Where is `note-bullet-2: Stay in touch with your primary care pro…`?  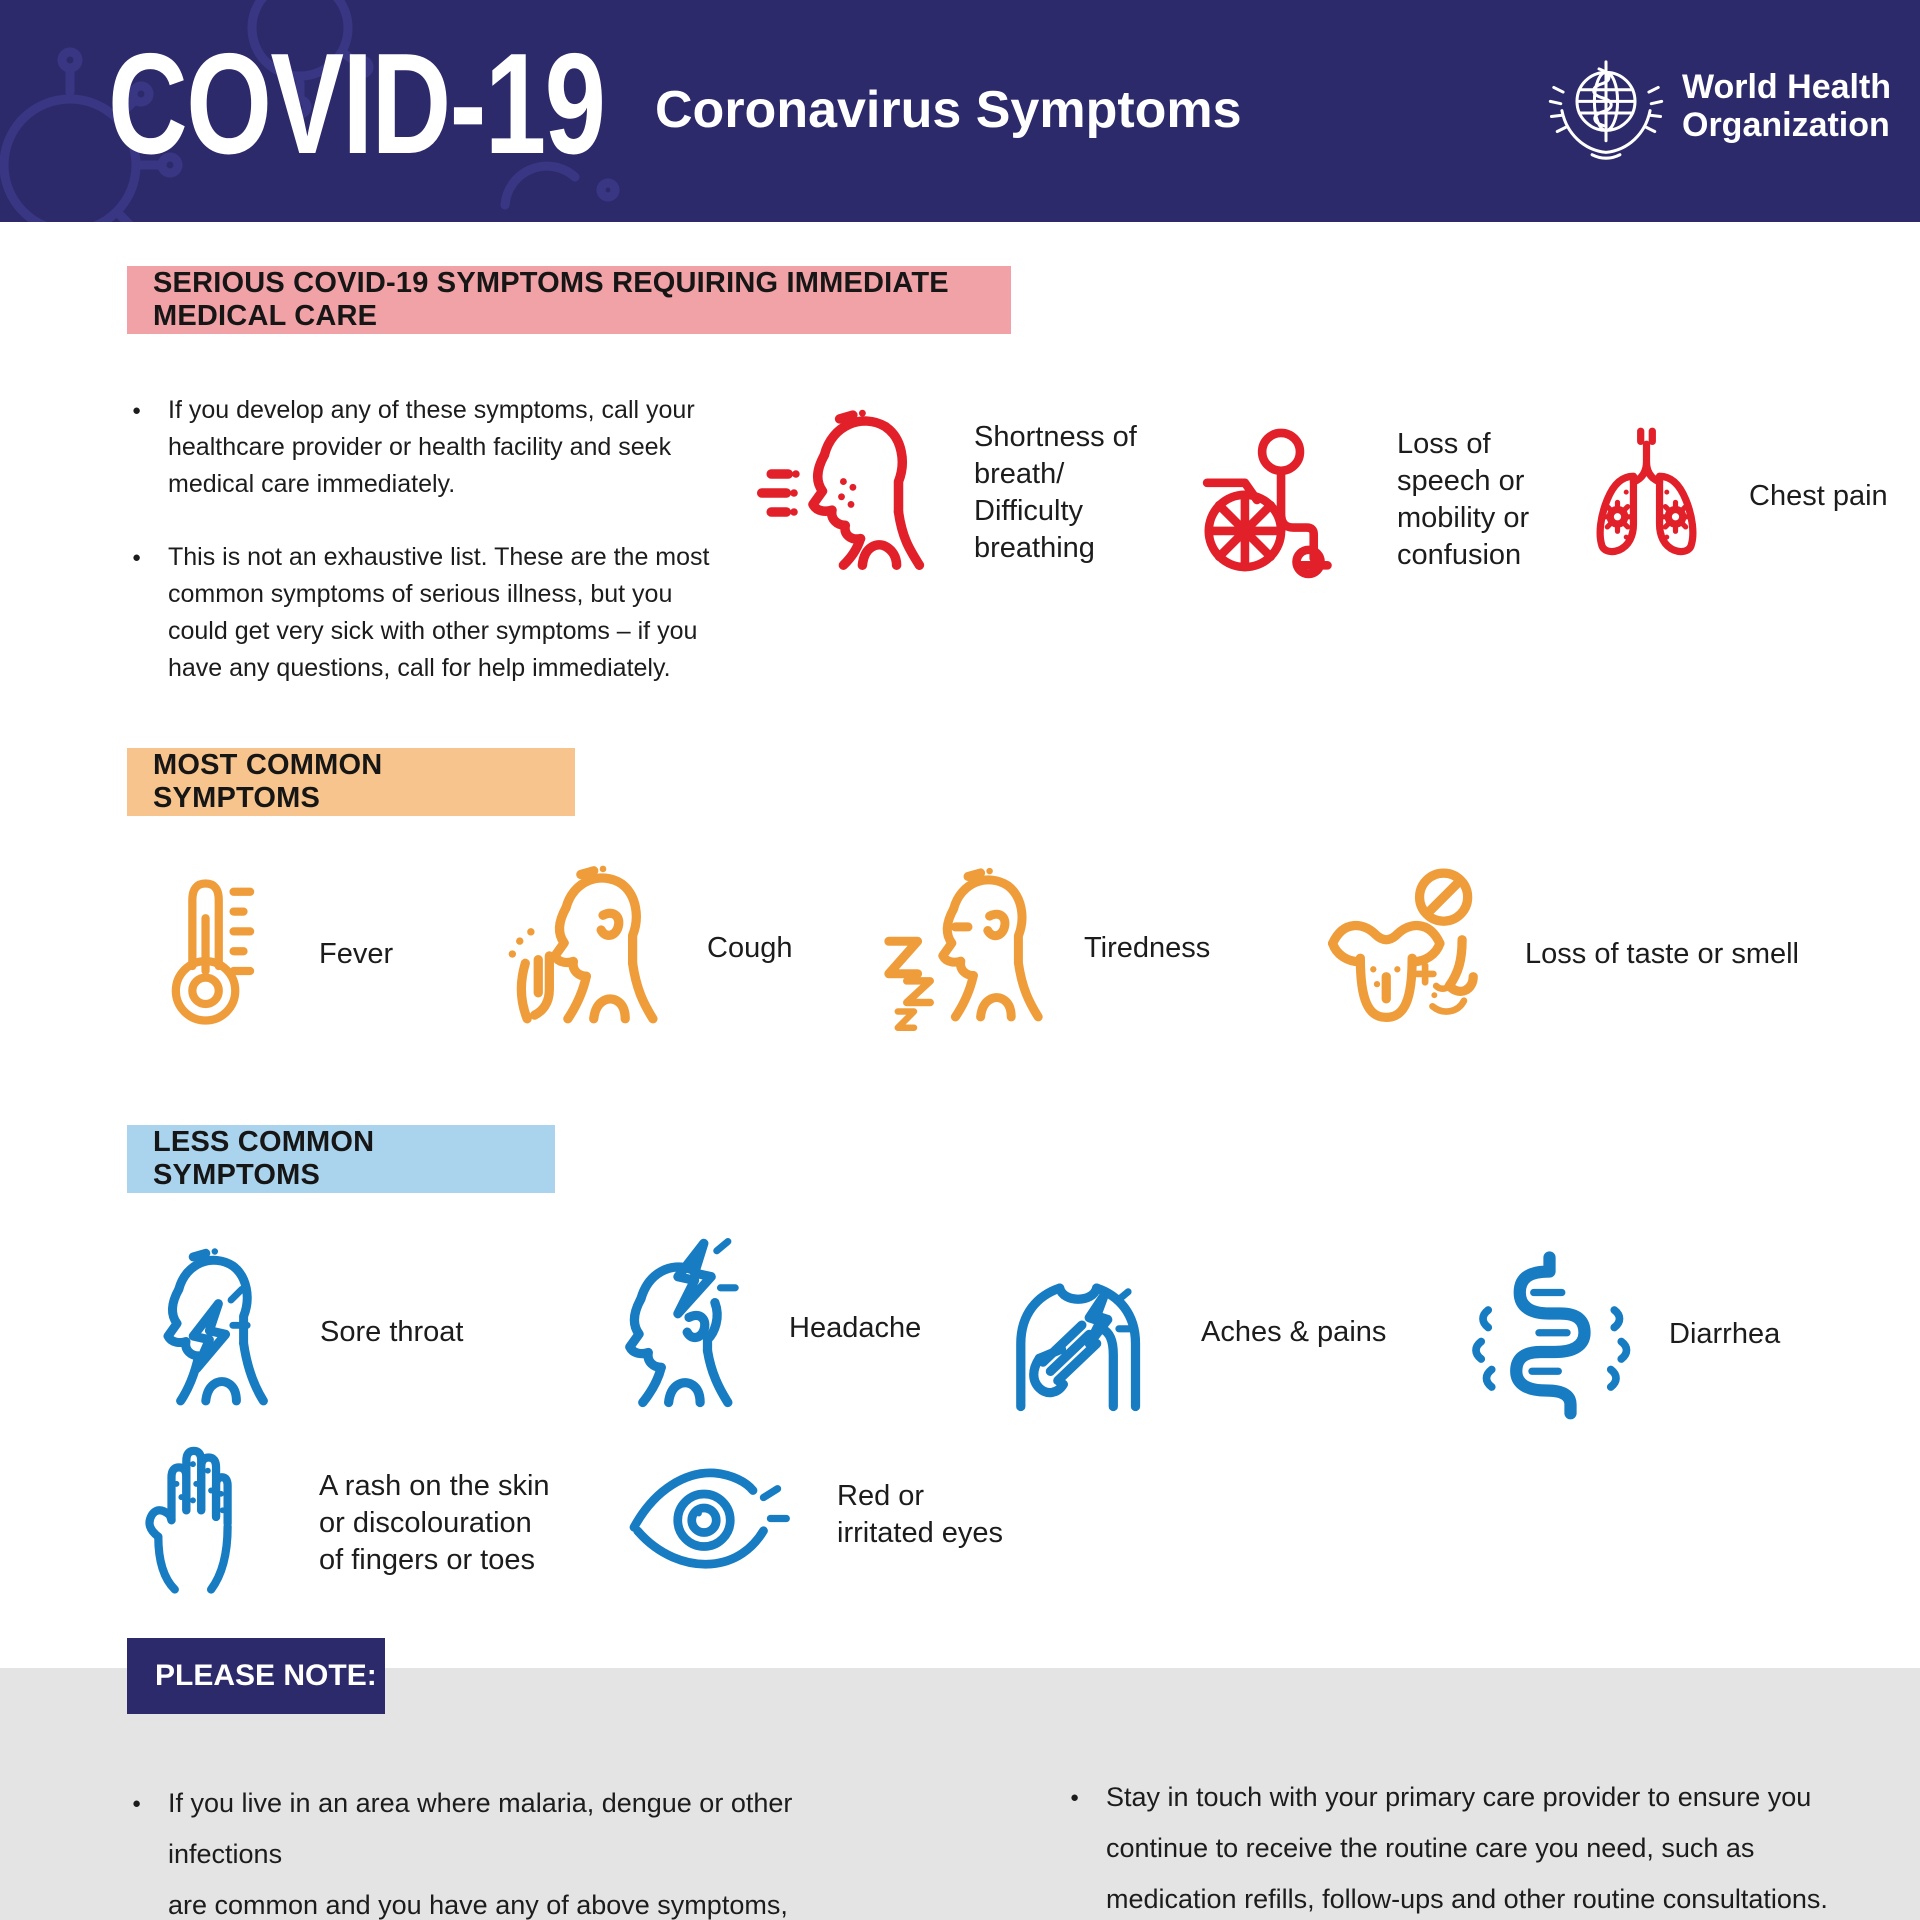 note-bullet-2: Stay in touch with your primary care pro… is located at coordinates (1448, 1846).